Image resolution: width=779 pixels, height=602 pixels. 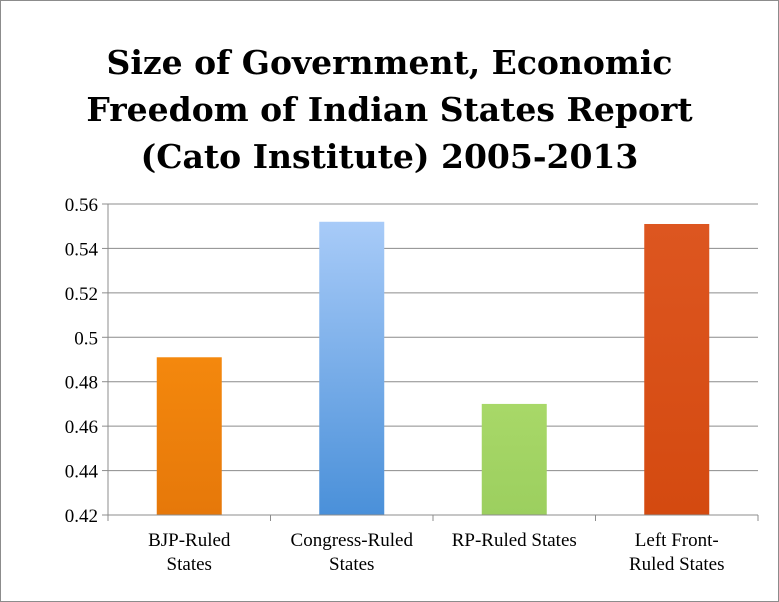 What do you see at coordinates (389, 62) in the screenshot?
I see `chart-title-line-1: Size of Government, Economic` at bounding box center [389, 62].